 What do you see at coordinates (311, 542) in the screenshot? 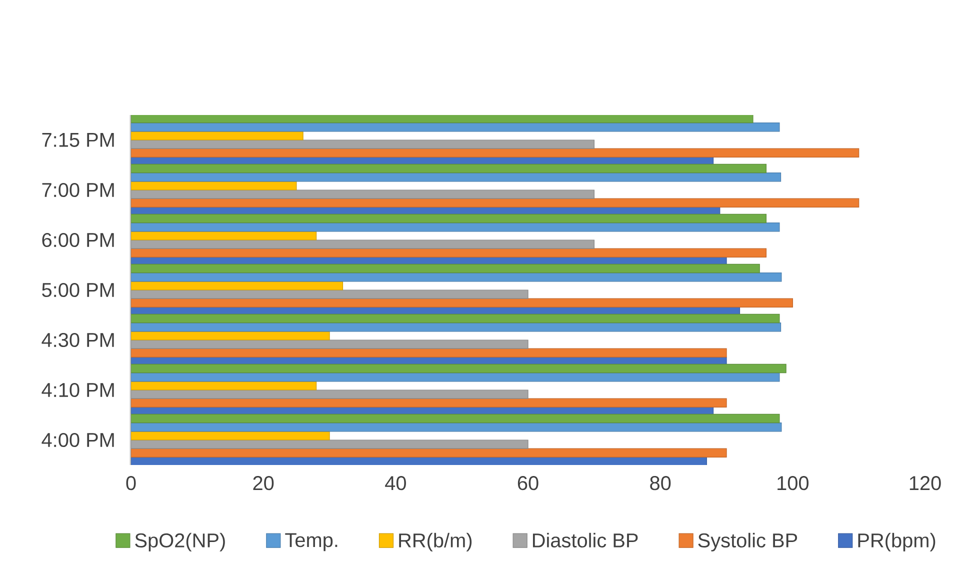
I see `legend-label: Temp.` at bounding box center [311, 542].